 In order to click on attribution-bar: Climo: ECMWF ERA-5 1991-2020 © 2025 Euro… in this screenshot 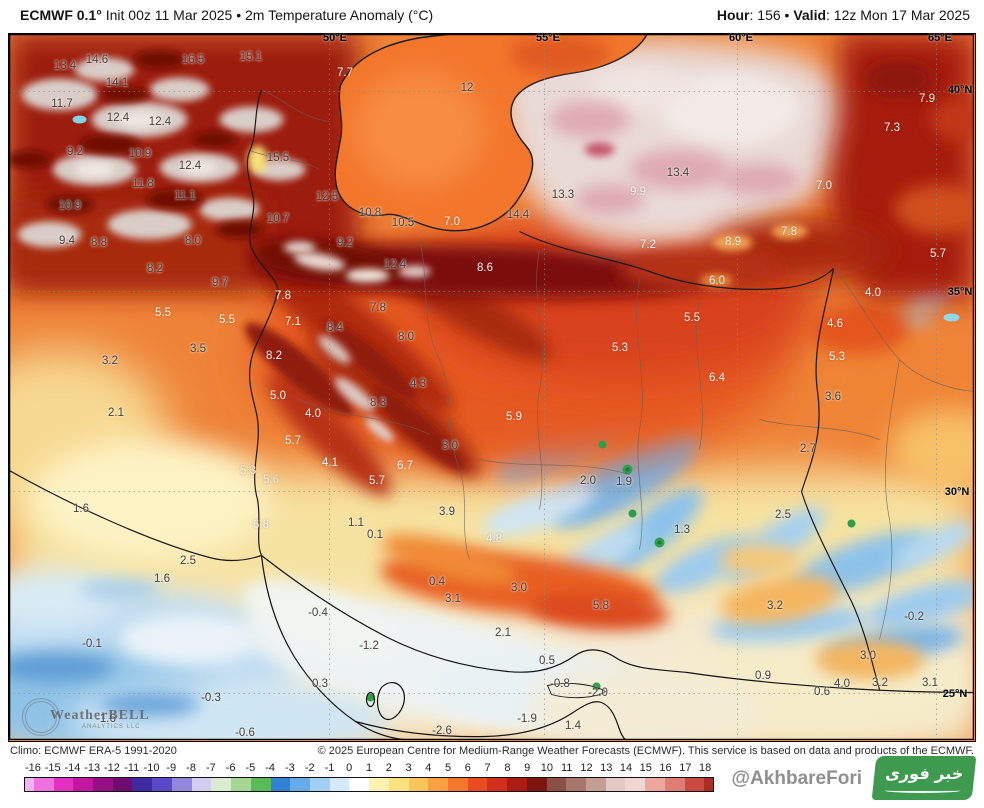, I will do `click(492, 751)`.